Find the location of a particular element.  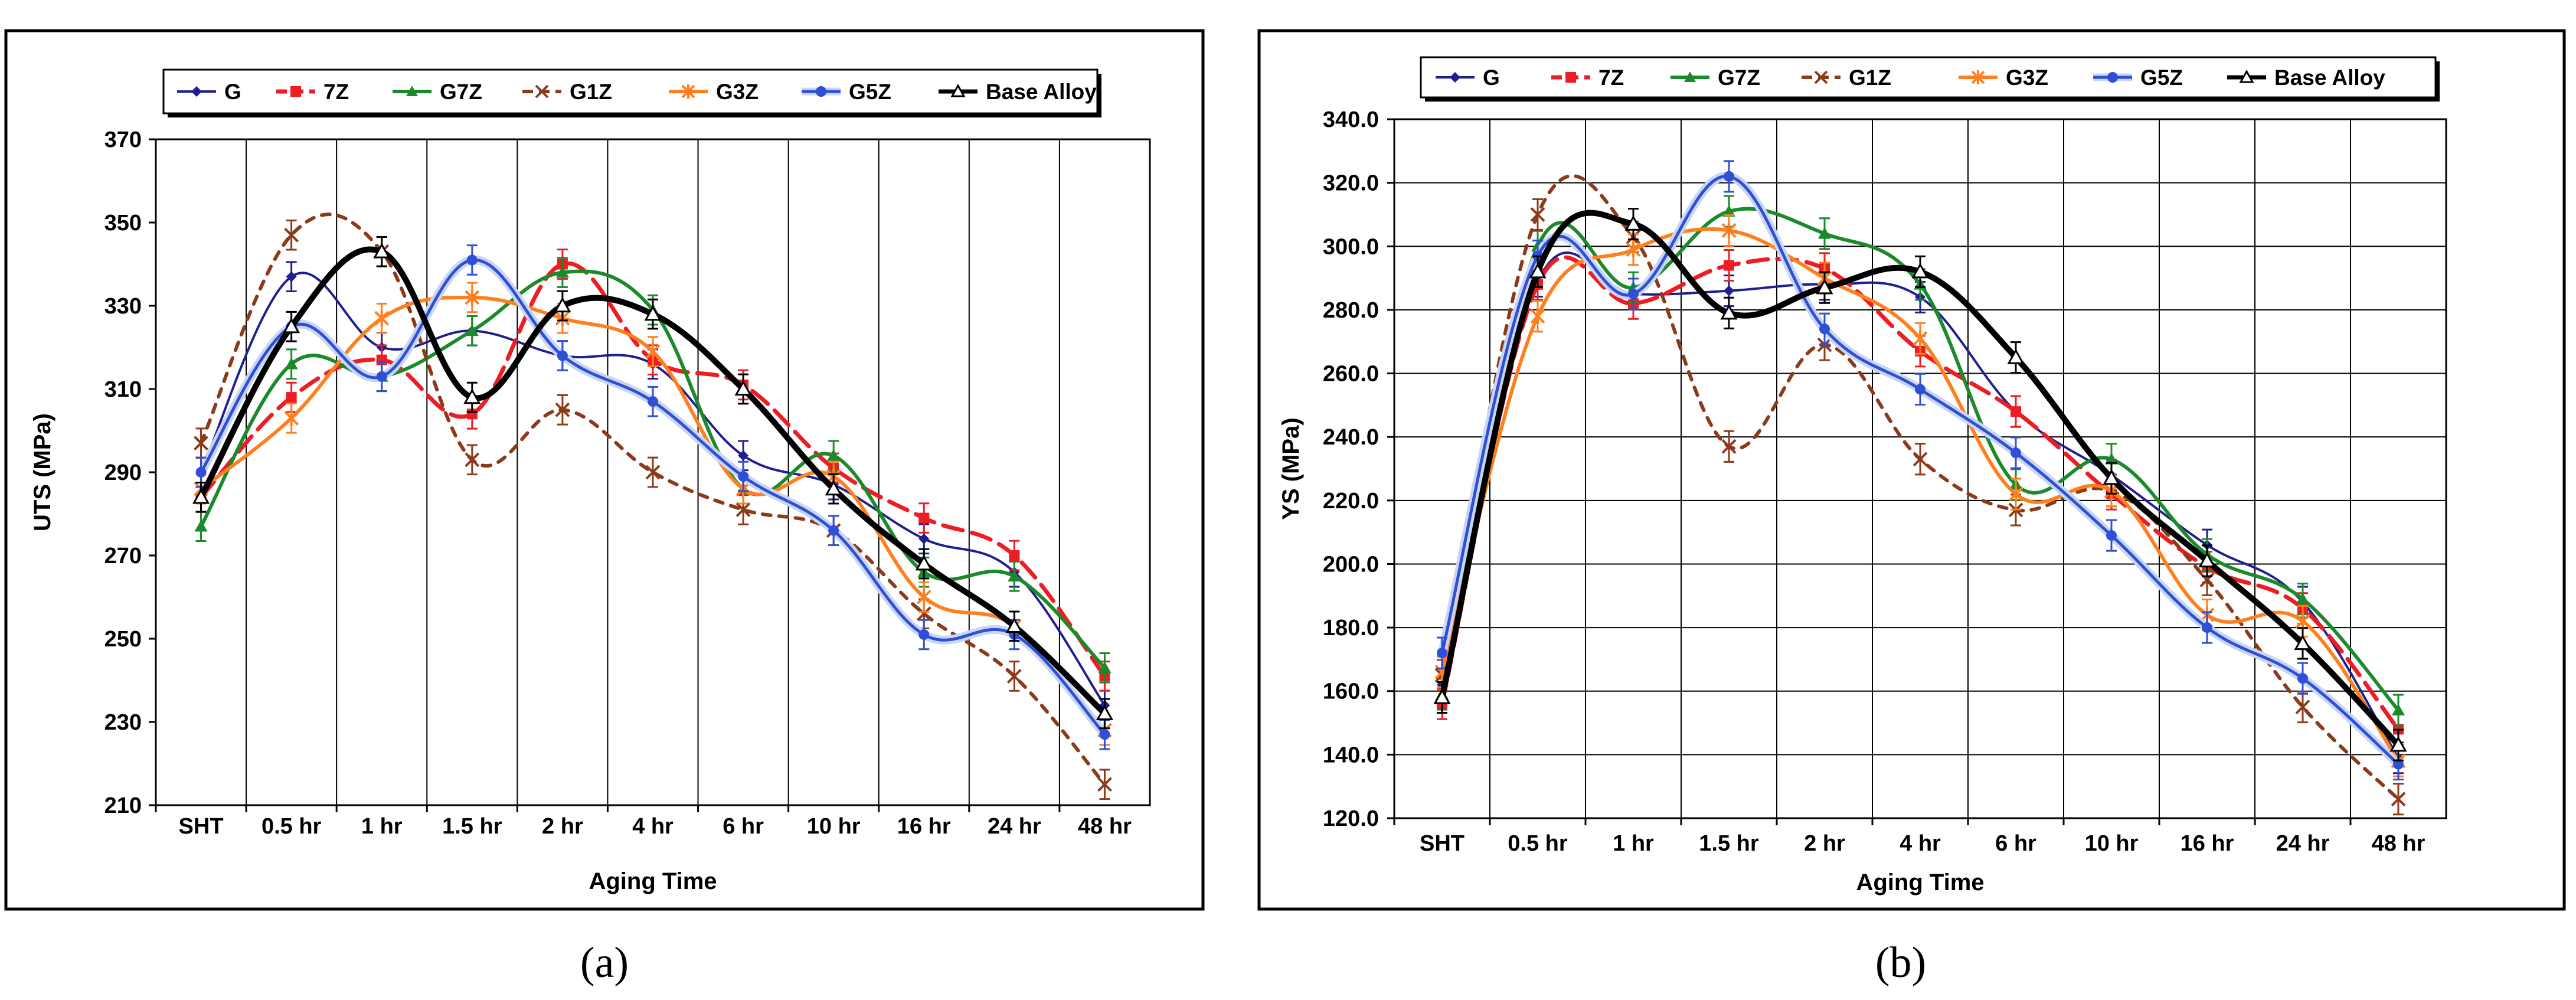

panel-b-legend-g-label: G is located at coordinates (1491, 78).